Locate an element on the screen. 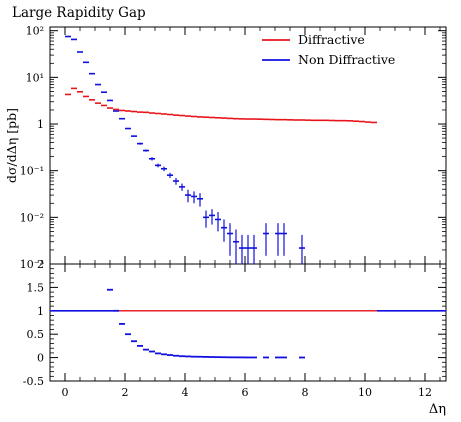  y-tick-label: 10¹ is located at coordinates (35, 77).